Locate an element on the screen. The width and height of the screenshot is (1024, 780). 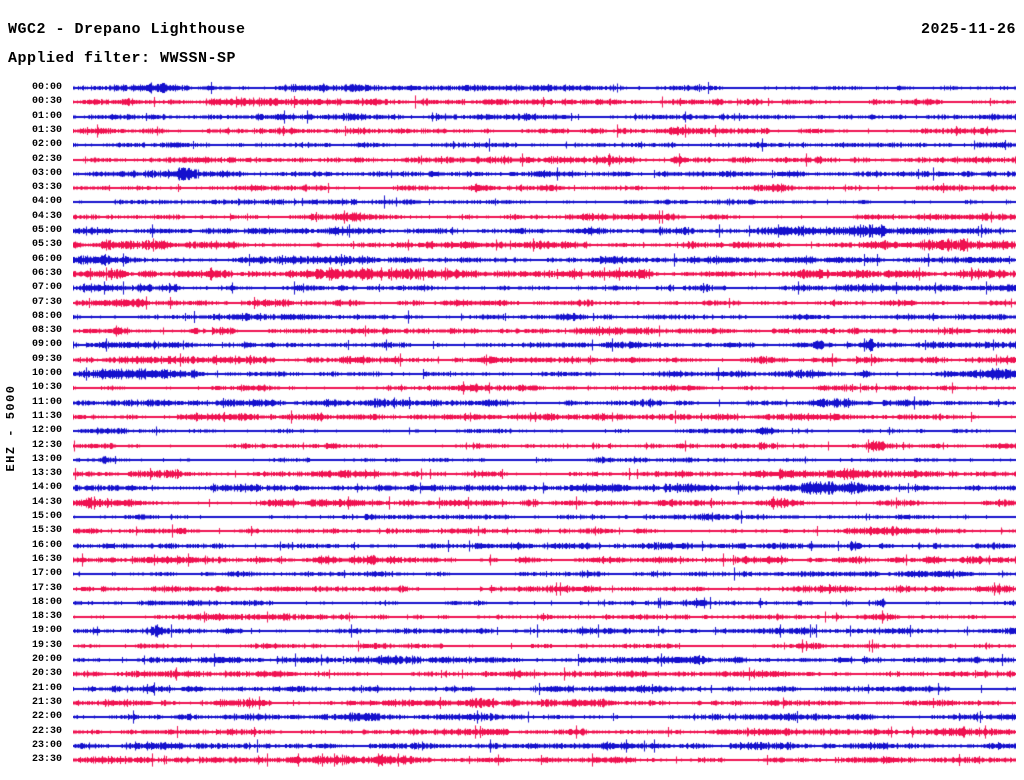
trace-row: 04:00 is located at coordinates (512, 202).